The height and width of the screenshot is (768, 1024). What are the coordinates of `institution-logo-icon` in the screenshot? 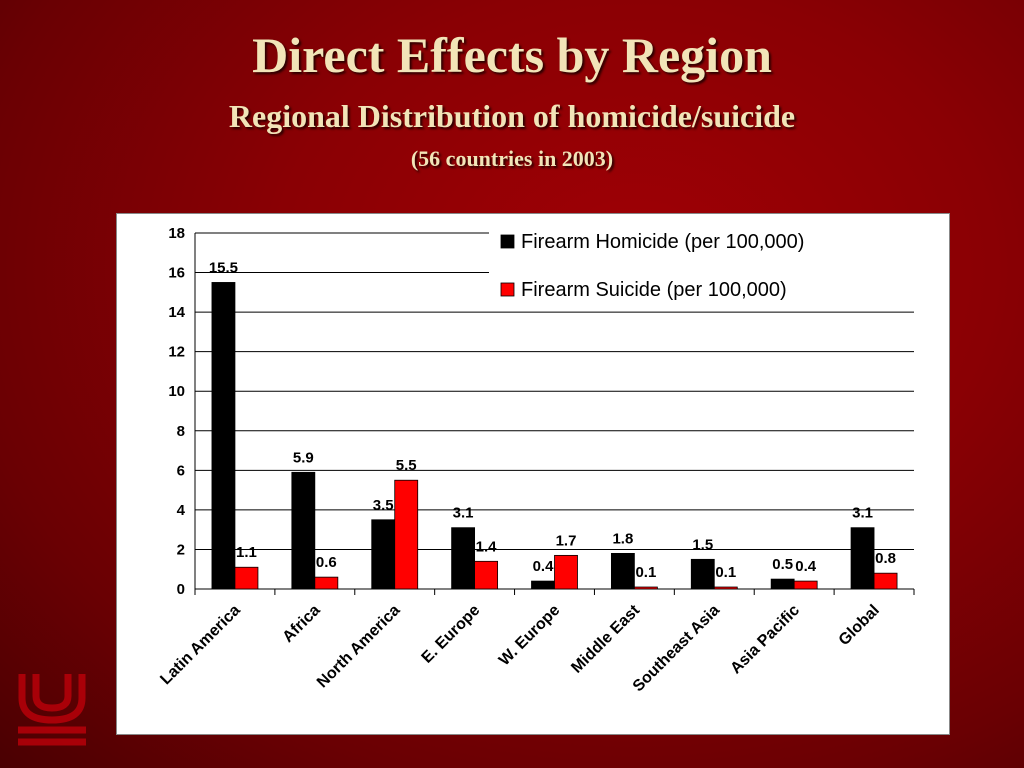 It's located at (52, 710).